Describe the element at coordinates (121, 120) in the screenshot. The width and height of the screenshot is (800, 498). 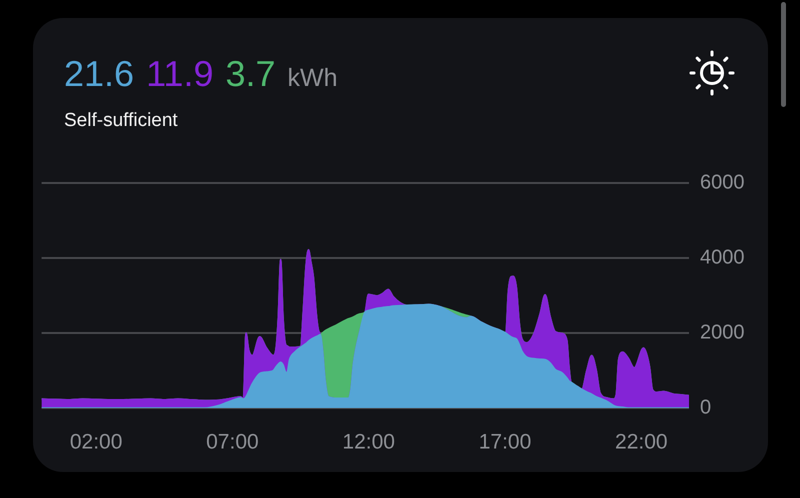
I see `chart-subtitle: Self-sufficient` at that location.